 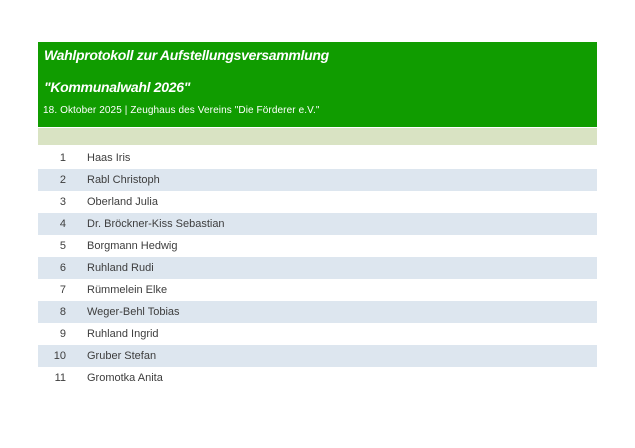 What do you see at coordinates (132, 246) in the screenshot?
I see `candidate-name: Borgmann Hedwig` at bounding box center [132, 246].